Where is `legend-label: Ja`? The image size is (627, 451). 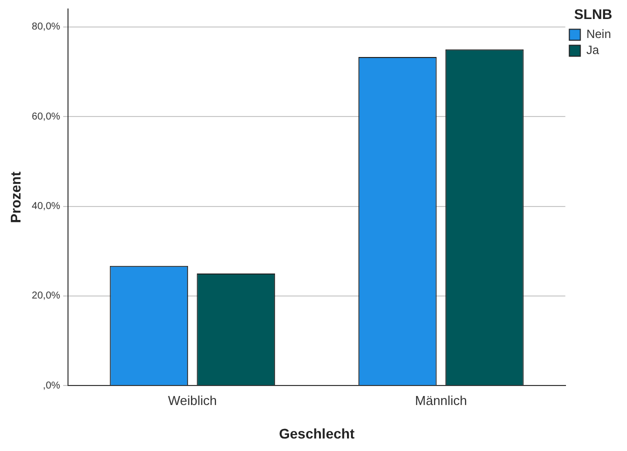
legend-label: Ja is located at coordinates (593, 50).